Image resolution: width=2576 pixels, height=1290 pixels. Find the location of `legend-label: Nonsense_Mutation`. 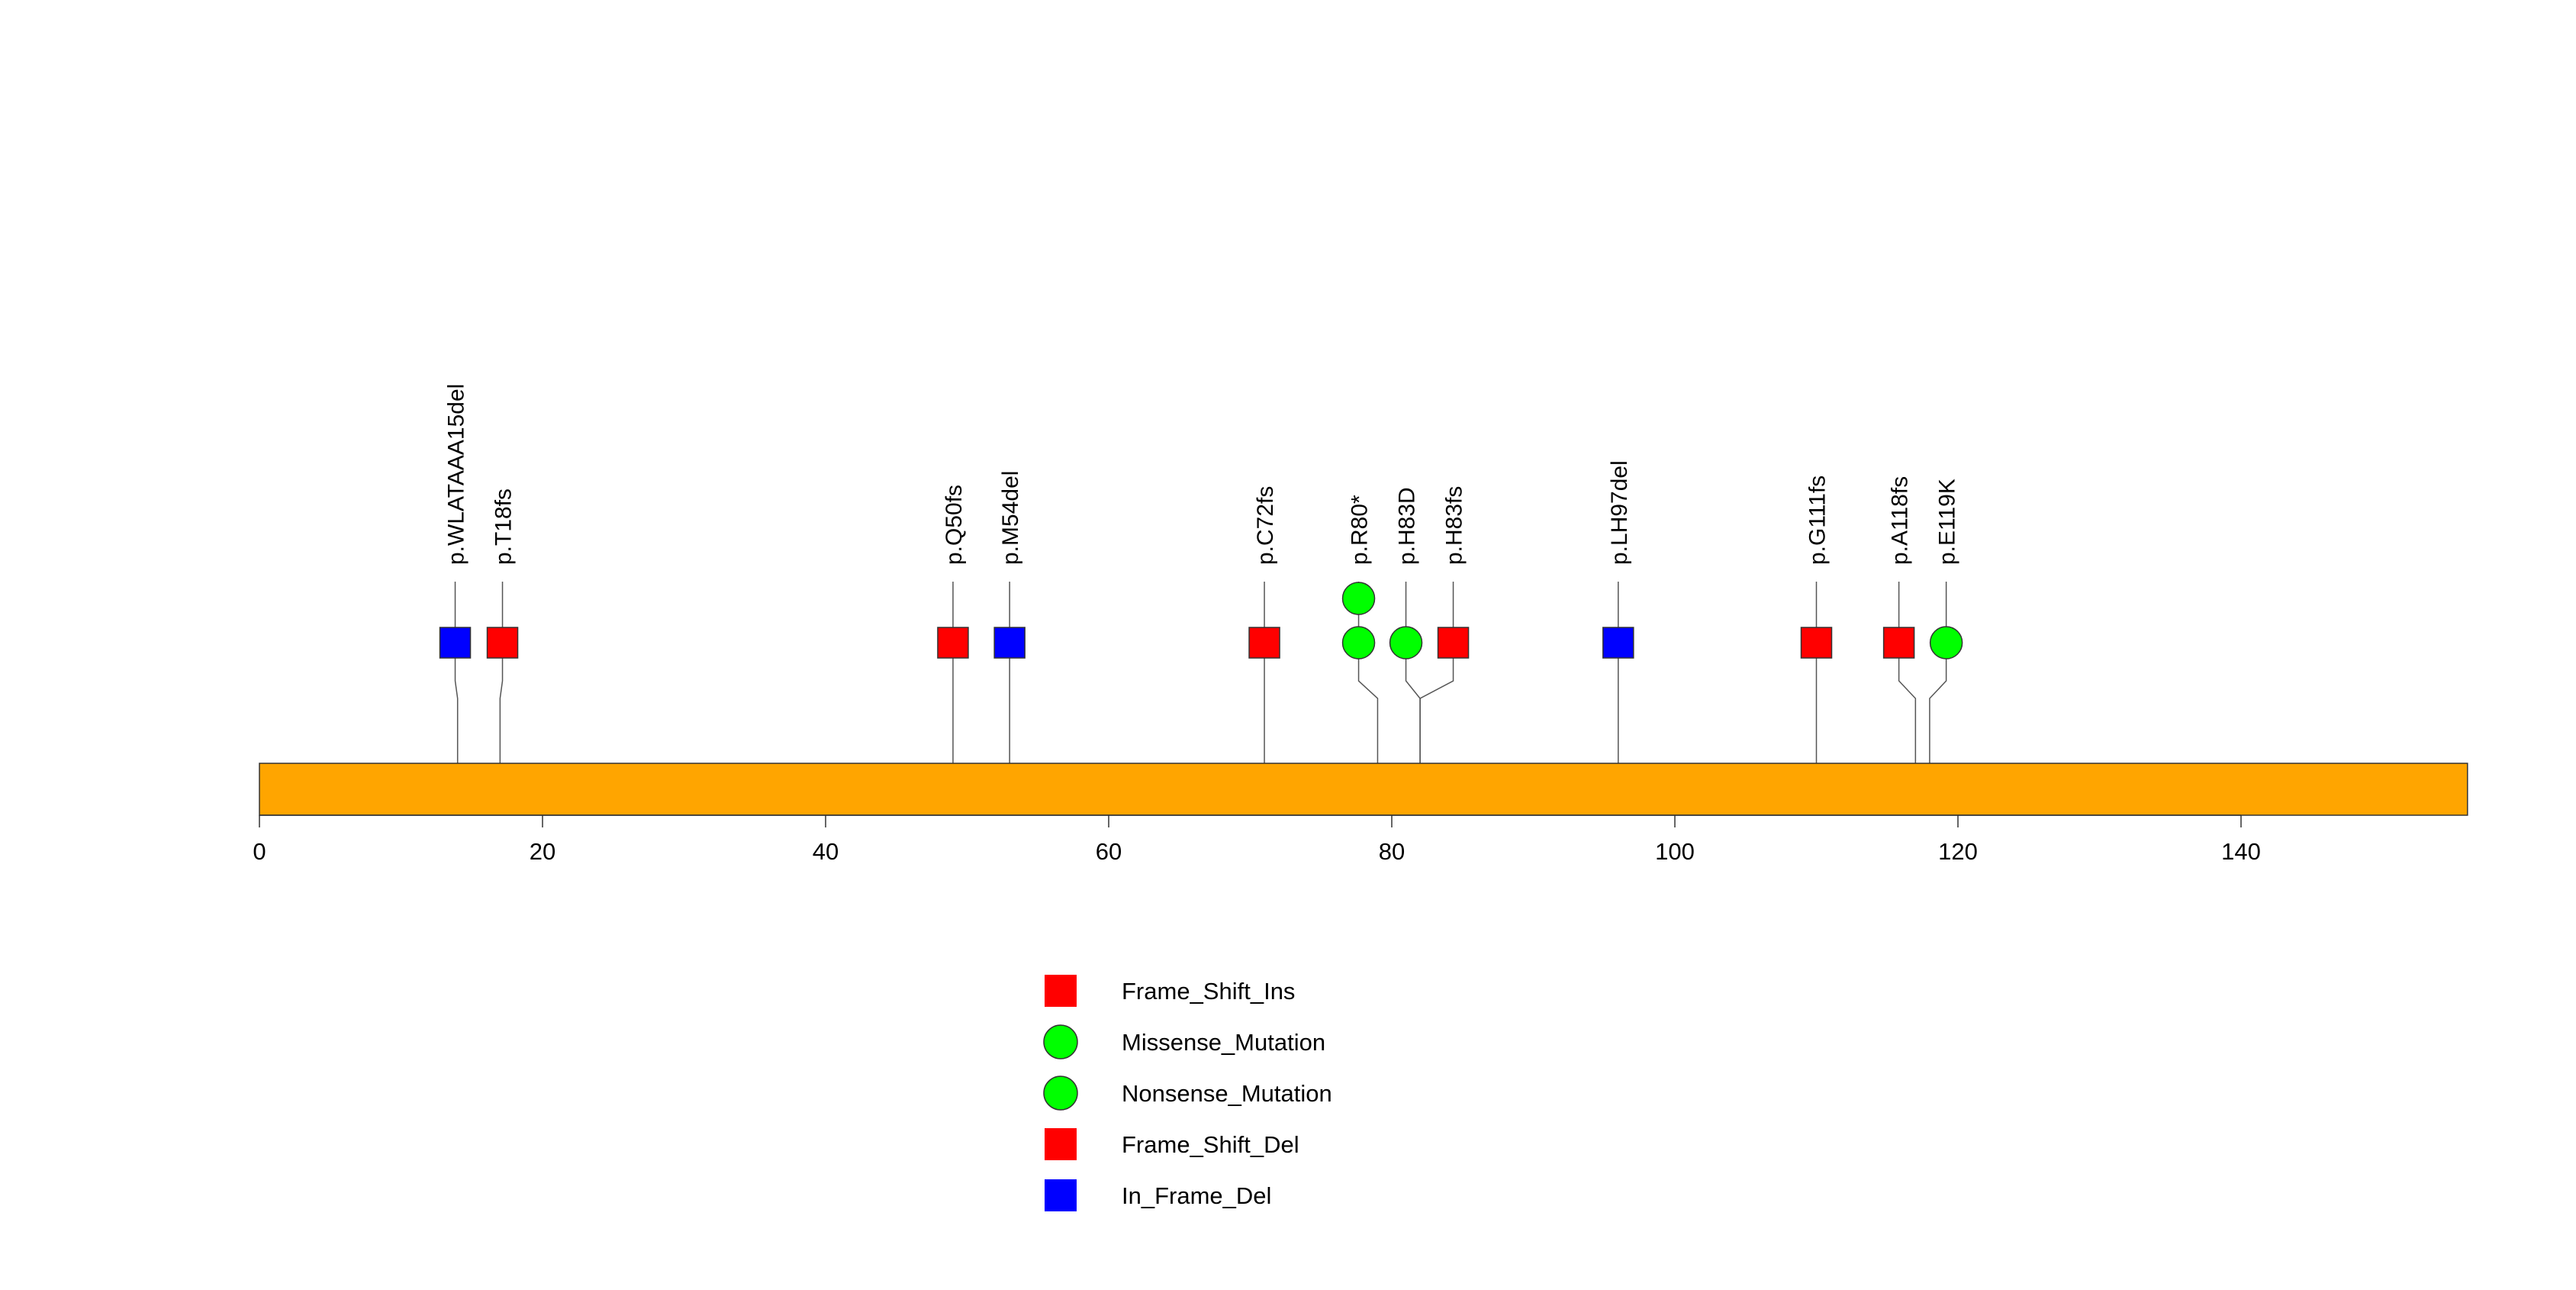

legend-label: Nonsense_Mutation is located at coordinates (1227, 1094).